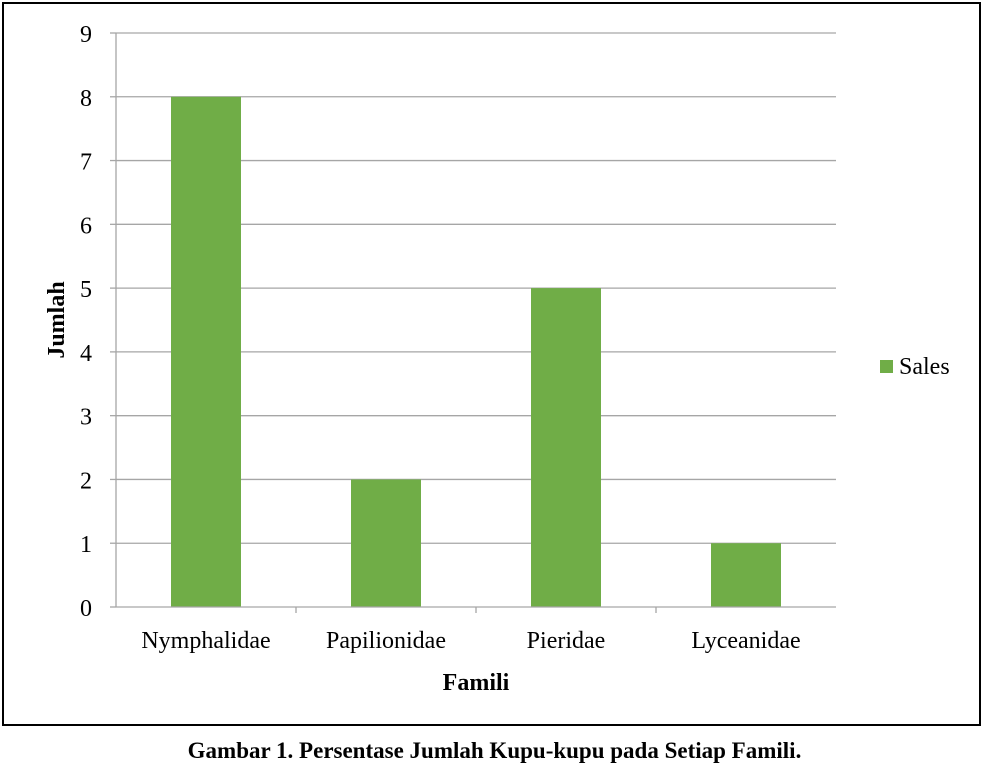 The height and width of the screenshot is (770, 989). What do you see at coordinates (566, 447) in the screenshot?
I see `bar-pieridae` at bounding box center [566, 447].